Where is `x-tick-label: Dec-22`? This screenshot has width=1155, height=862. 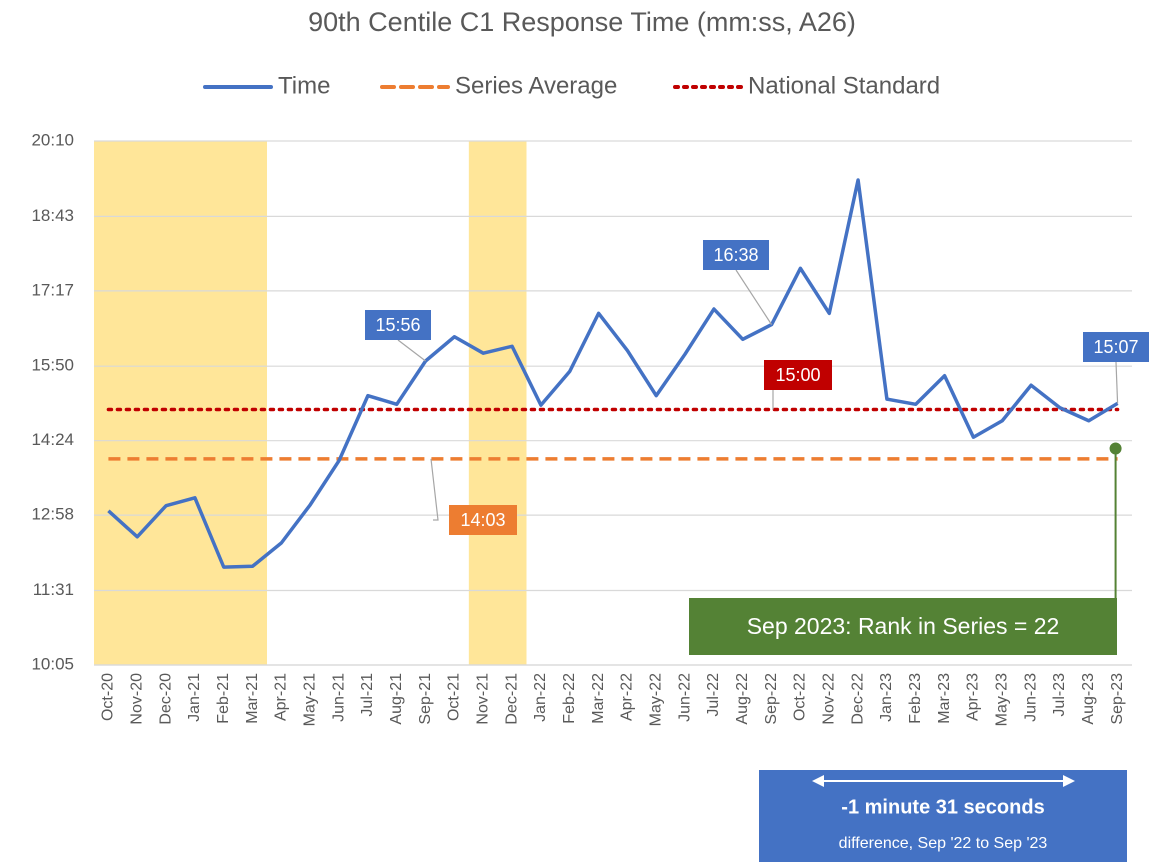
x-tick-label: Dec-22 is located at coordinates (857, 699).